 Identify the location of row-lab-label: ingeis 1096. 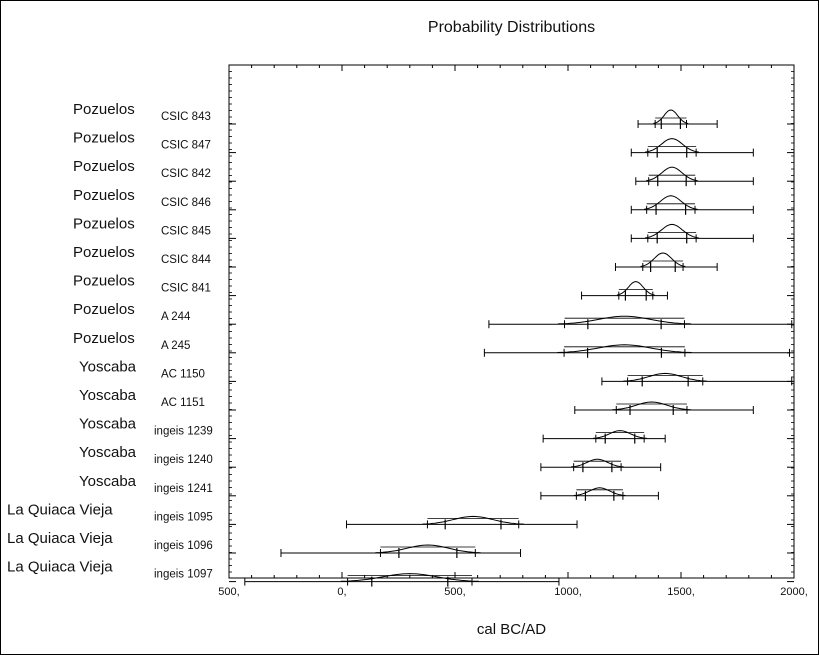
(183, 546).